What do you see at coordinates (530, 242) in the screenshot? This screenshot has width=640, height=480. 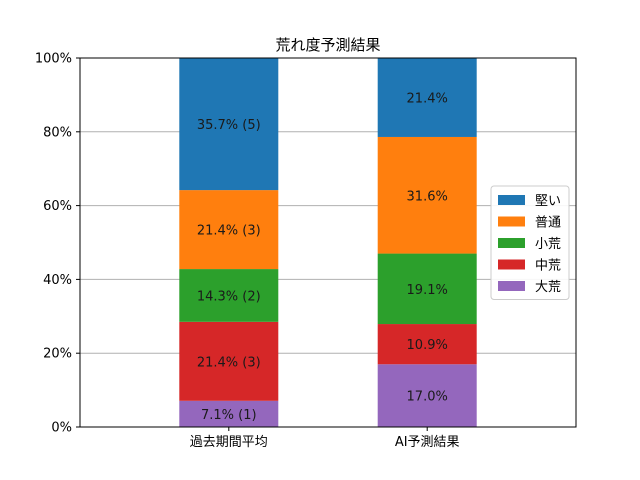 I see `legend-box` at bounding box center [530, 242].